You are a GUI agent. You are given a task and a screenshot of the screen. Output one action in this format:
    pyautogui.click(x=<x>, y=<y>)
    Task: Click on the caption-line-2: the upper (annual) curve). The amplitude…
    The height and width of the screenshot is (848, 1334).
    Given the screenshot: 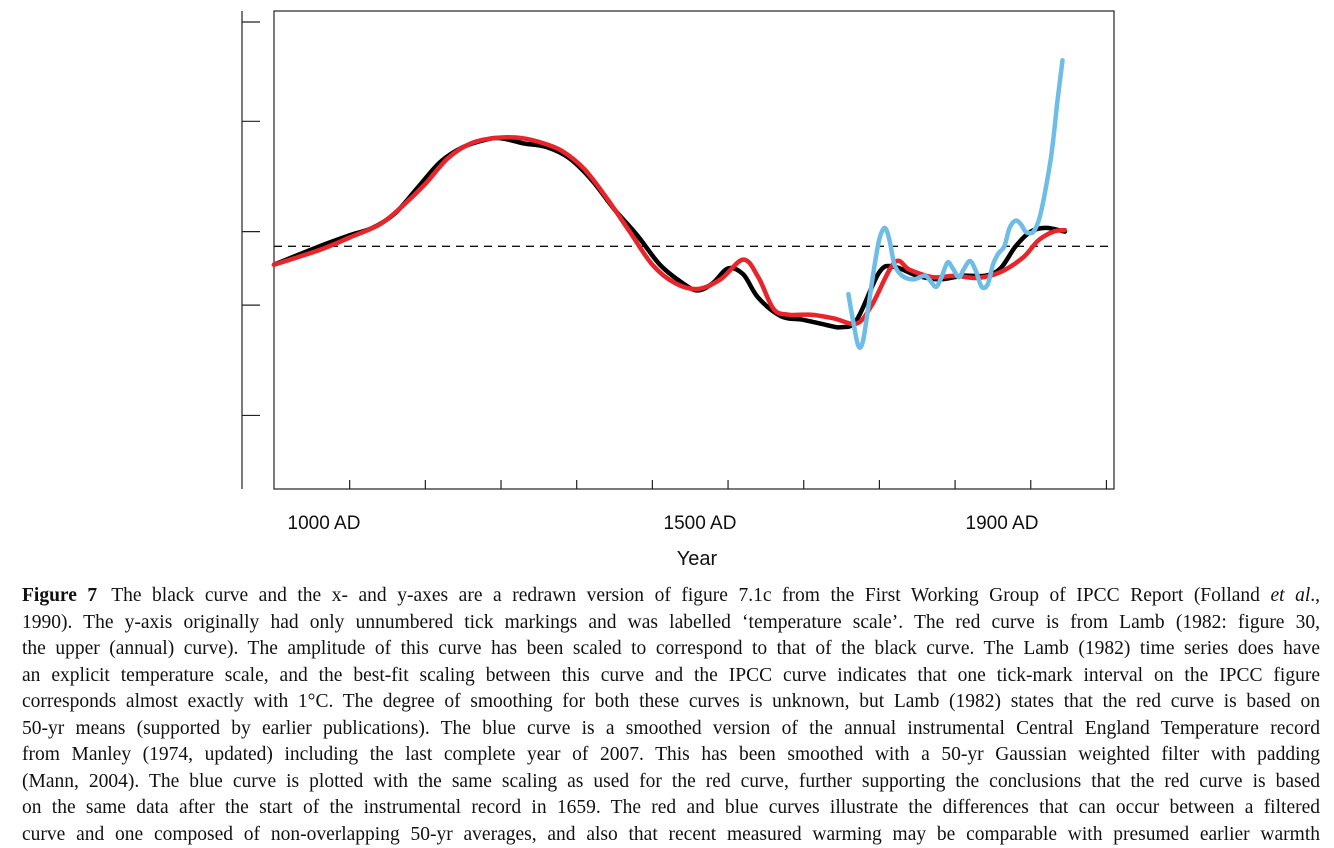 What is the action you would take?
    pyautogui.click(x=671, y=648)
    